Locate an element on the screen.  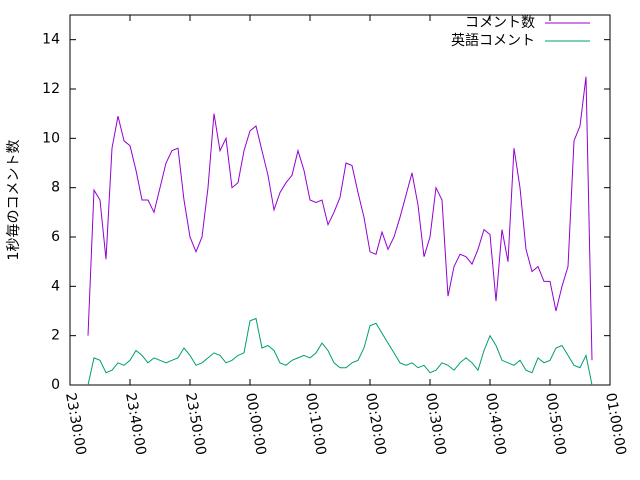
x-tick-label: 00:40:00 is located at coordinates (495, 424).